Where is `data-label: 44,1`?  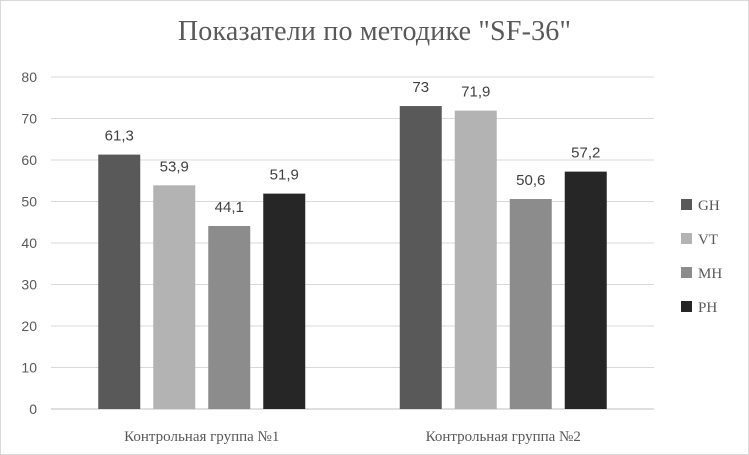 data-label: 44,1 is located at coordinates (229, 207).